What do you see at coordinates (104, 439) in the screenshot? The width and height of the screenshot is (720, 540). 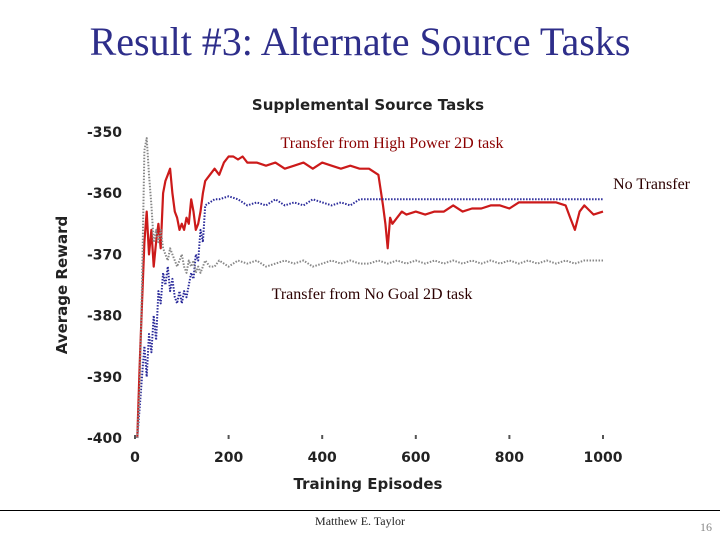 I see `y-tick-label: -400` at bounding box center [104, 439].